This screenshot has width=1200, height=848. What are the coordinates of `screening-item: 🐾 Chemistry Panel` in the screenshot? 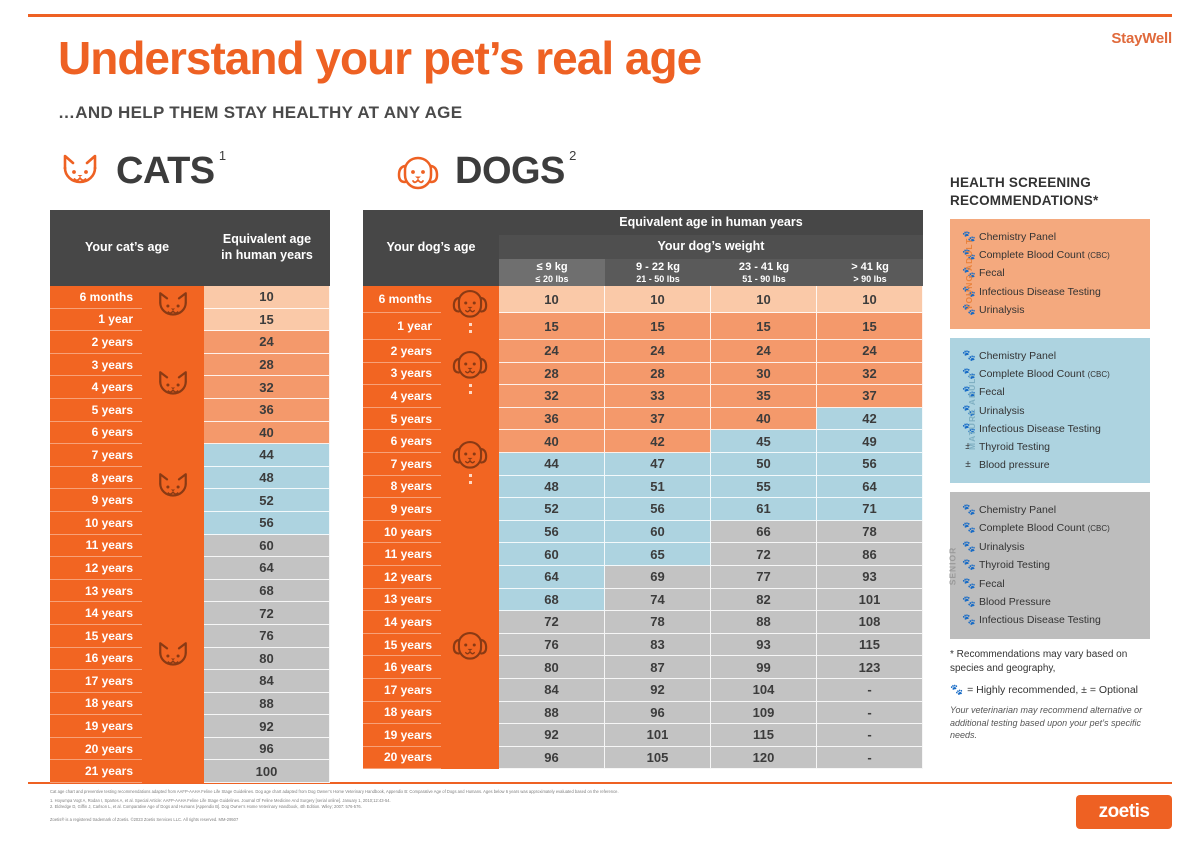 It's located at (1052, 356).